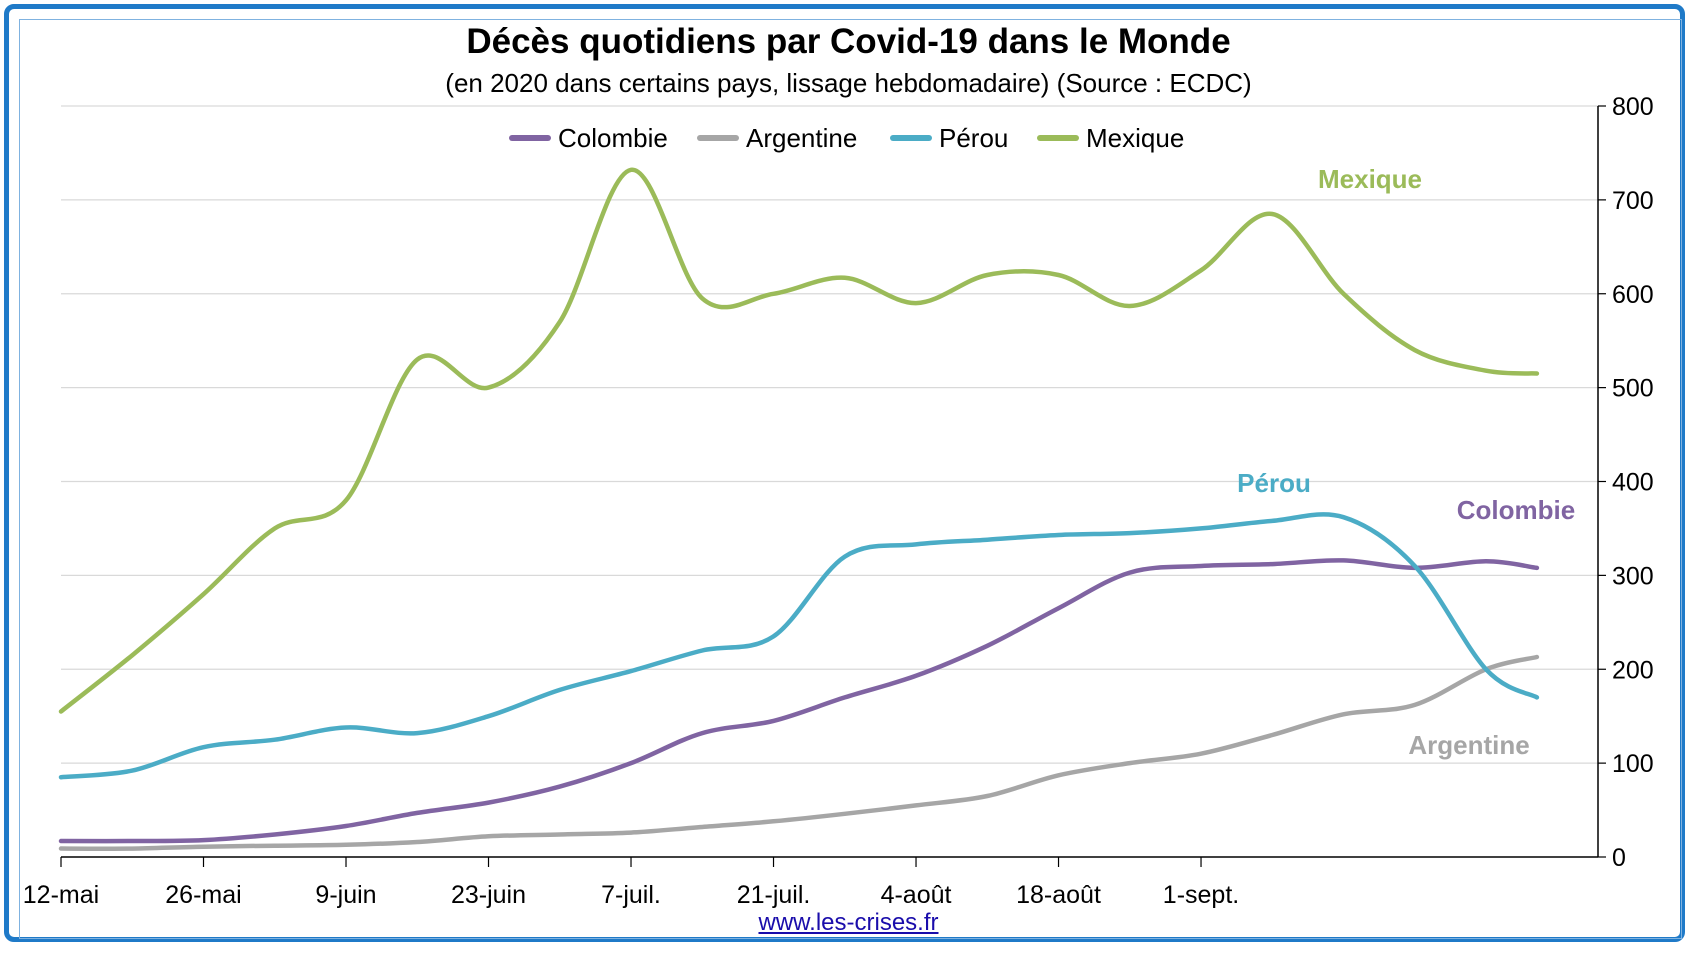  I want to click on series-label-prou: Pérou, so click(1274, 483).